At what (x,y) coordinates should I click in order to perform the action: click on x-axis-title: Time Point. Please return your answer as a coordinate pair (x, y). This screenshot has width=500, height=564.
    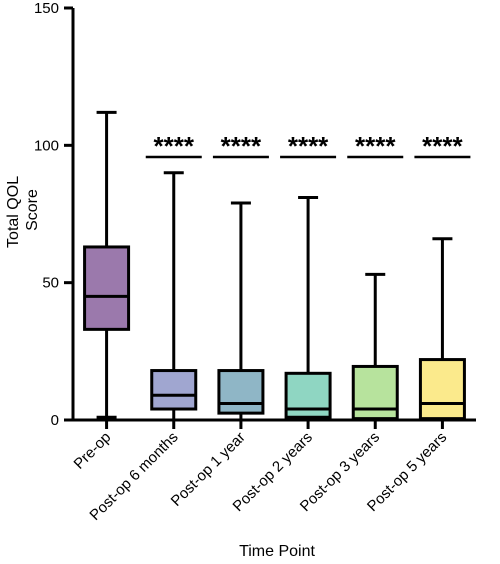
    Looking at the image, I should click on (277, 551).